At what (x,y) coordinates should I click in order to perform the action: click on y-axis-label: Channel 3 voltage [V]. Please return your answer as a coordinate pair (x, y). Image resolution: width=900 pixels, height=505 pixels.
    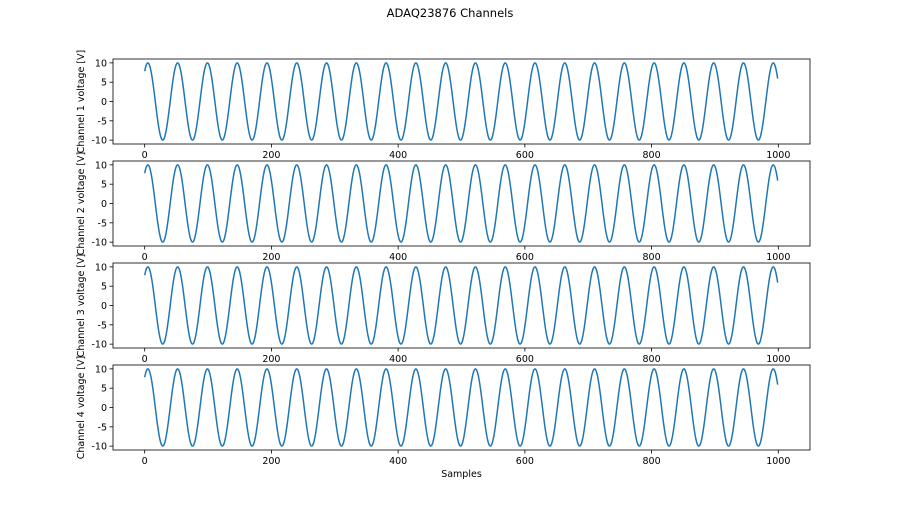
    Looking at the image, I should click on (81, 306).